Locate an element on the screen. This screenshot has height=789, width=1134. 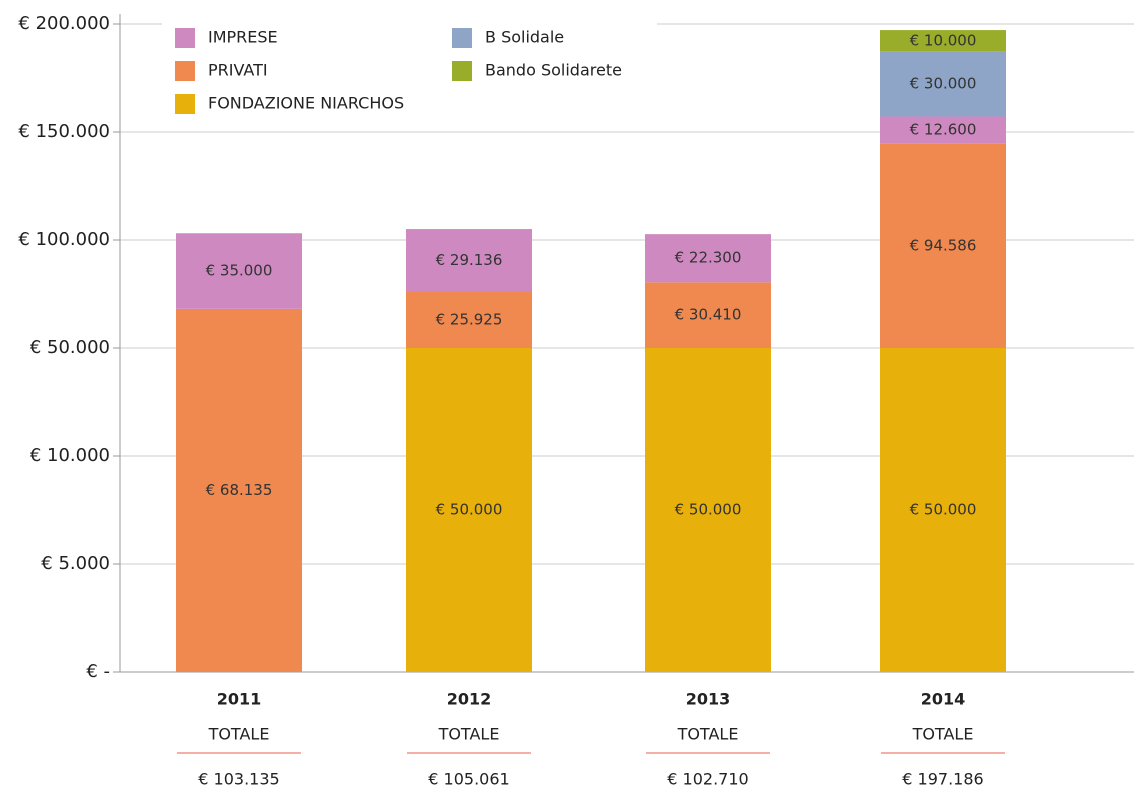
total-value: € 105.061 is located at coordinates (468, 779).